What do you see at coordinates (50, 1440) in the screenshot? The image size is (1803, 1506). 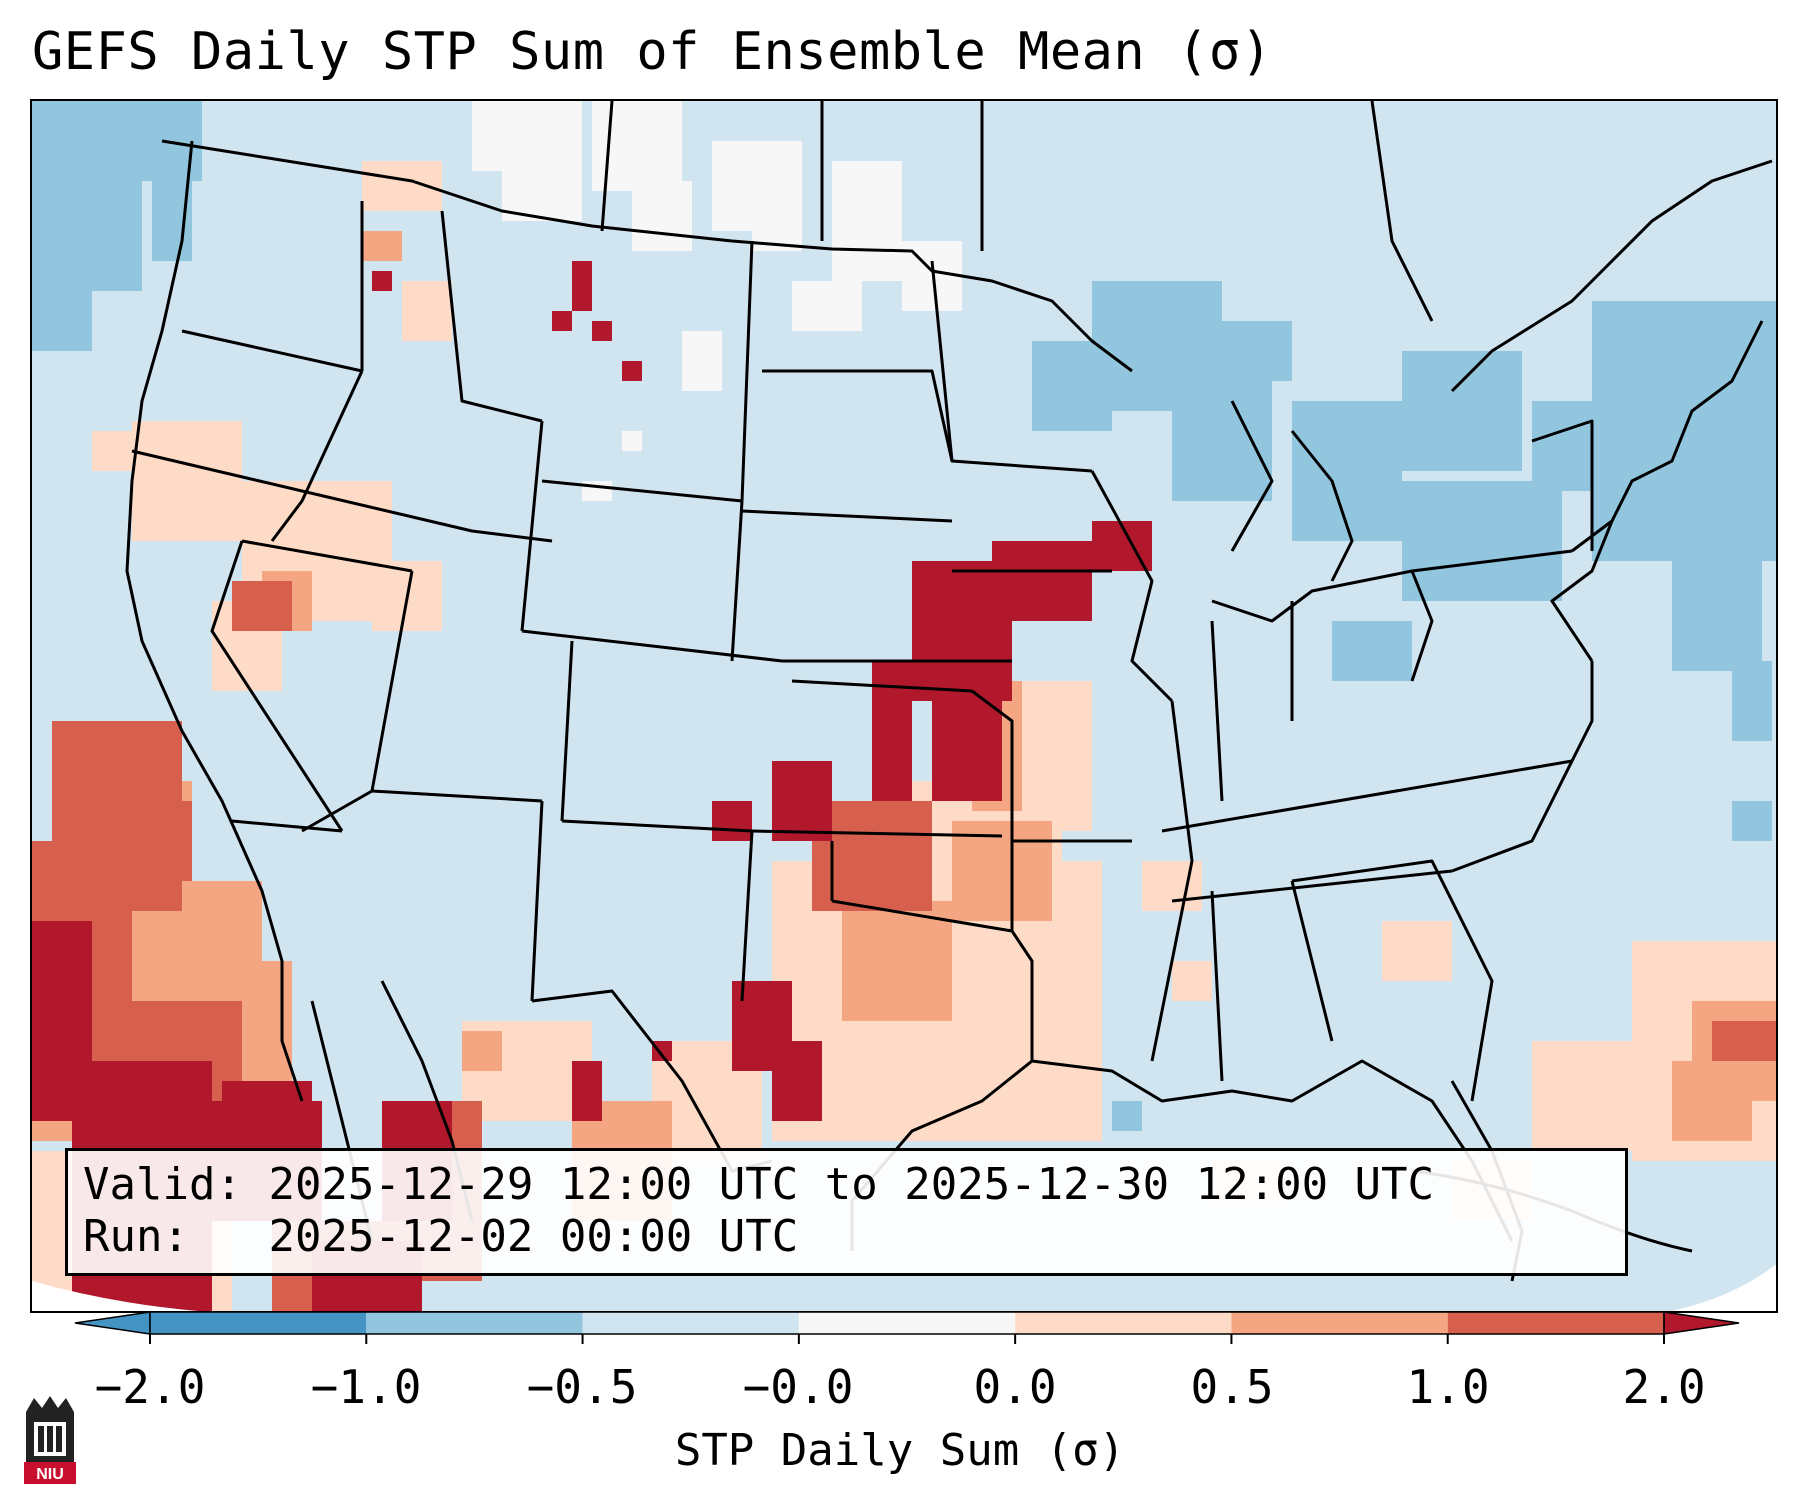 I see `niu-logo: NIU` at bounding box center [50, 1440].